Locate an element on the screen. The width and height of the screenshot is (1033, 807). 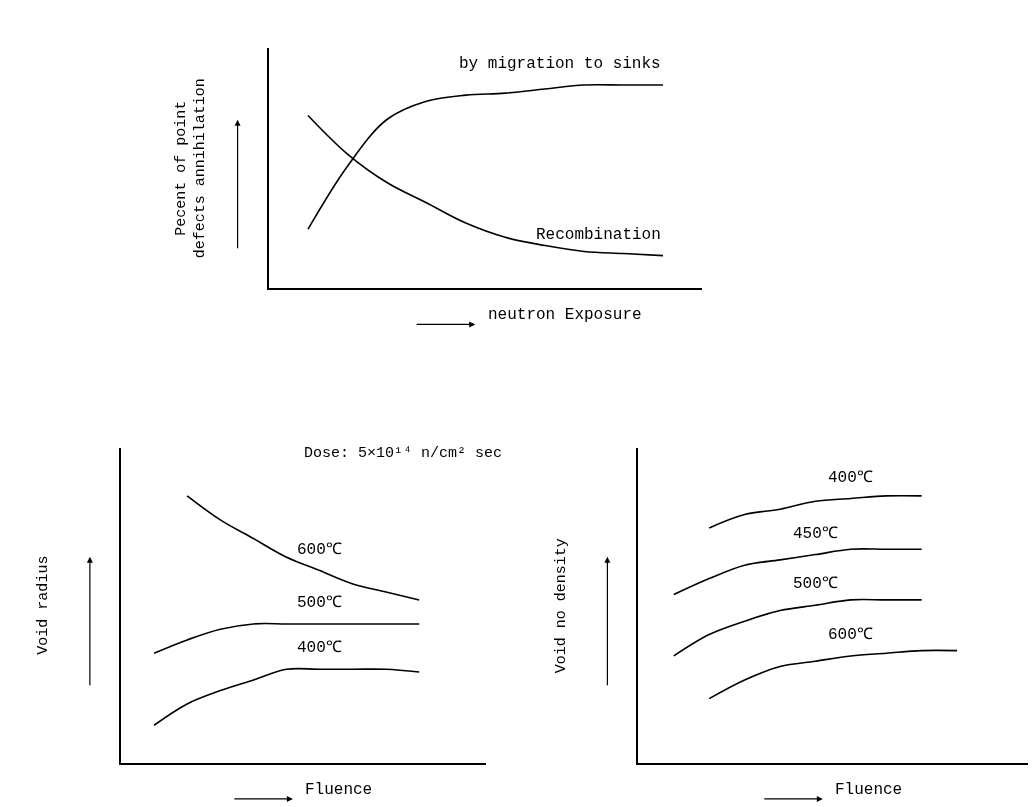
y-axis-title: Pecent of point defects annihilation is located at coordinates (191, 168).